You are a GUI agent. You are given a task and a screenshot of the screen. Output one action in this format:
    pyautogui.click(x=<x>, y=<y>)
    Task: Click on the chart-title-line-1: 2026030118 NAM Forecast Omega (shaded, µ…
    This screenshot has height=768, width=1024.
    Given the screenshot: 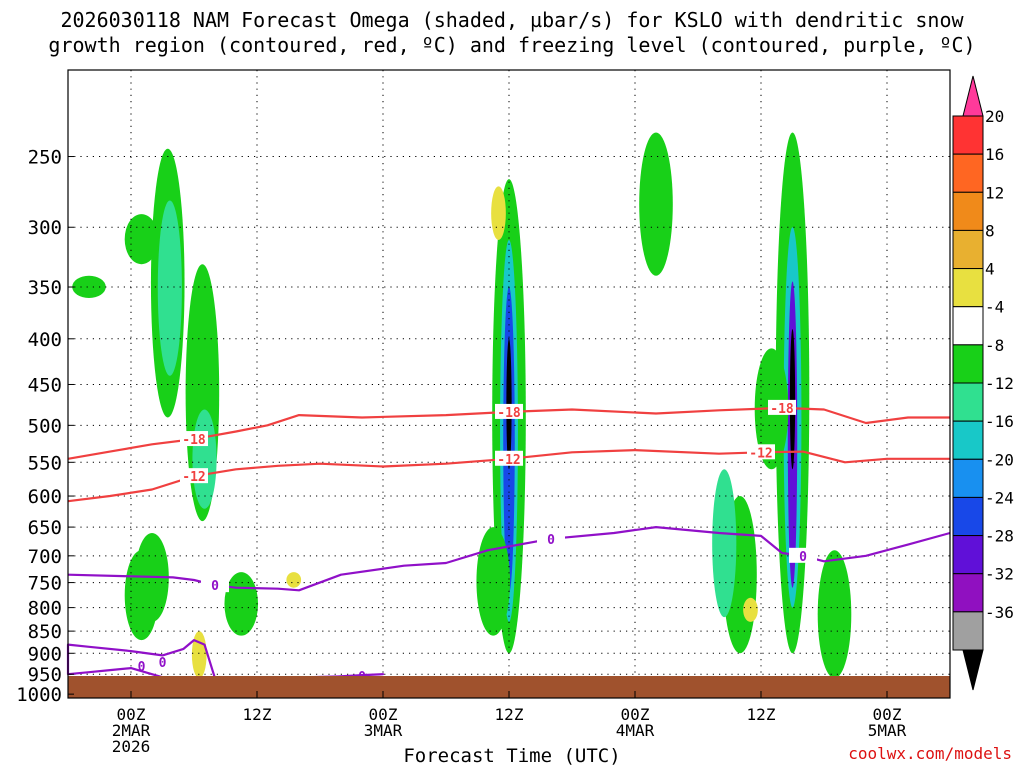 What is the action you would take?
    pyautogui.click(x=512, y=20)
    